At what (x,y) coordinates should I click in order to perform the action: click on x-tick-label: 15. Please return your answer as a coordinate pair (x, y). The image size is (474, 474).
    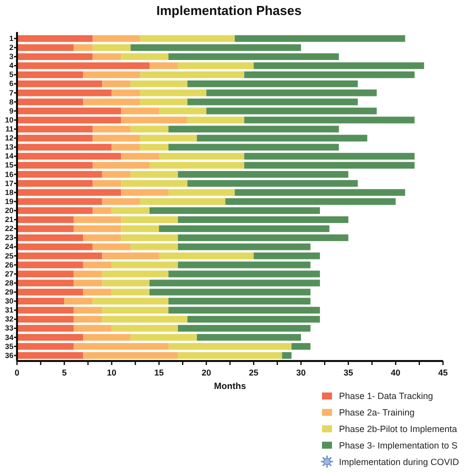
    Looking at the image, I should click on (159, 373).